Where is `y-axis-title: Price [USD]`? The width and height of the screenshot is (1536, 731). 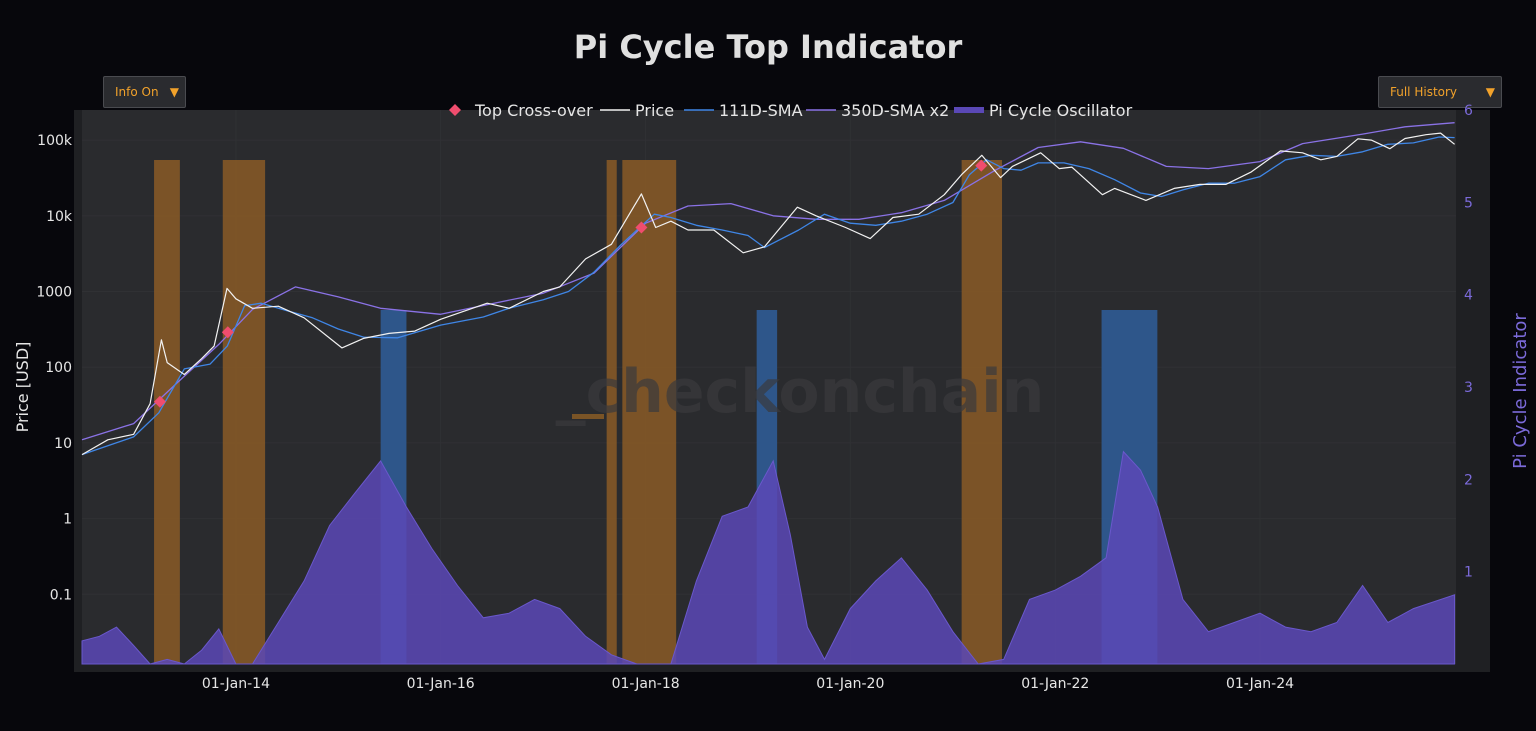
y-axis-title: Price [USD] is located at coordinates (22, 387).